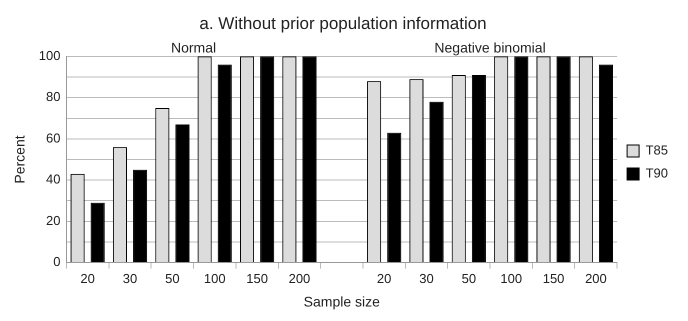  What do you see at coordinates (193, 47) in the screenshot?
I see `text: Normal` at bounding box center [193, 47].